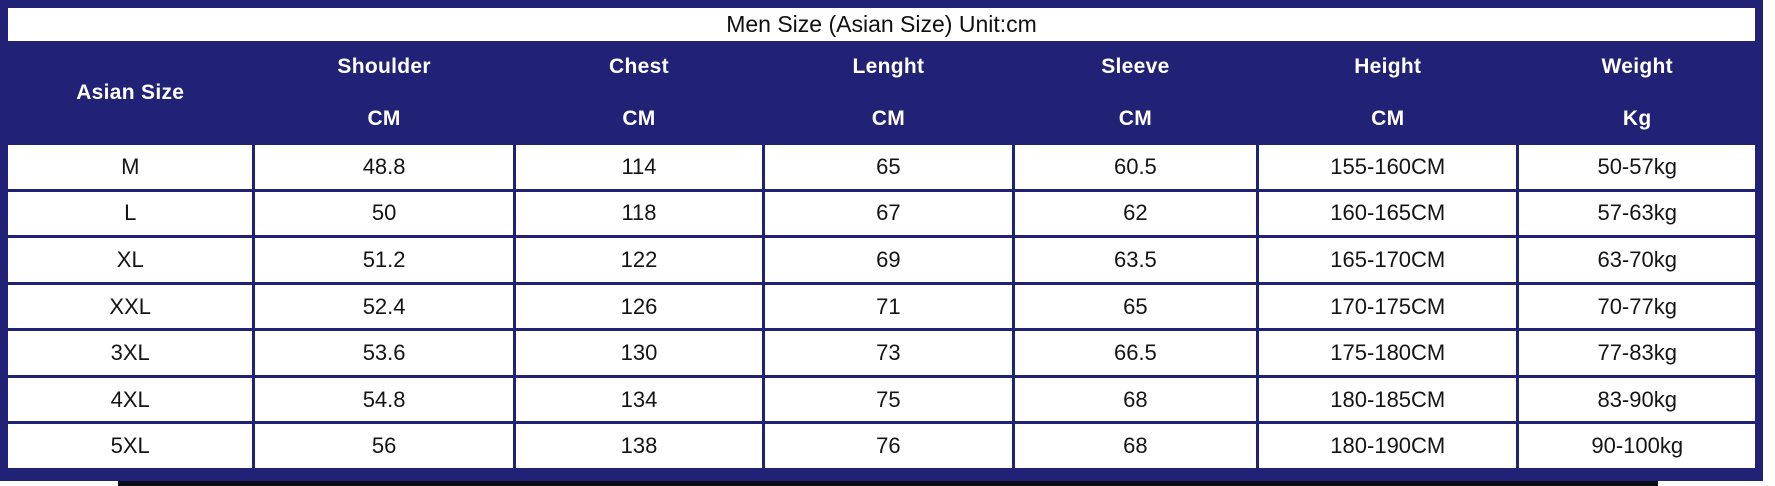 This screenshot has width=1775, height=486. I want to click on table-cell: 67, so click(888, 213).